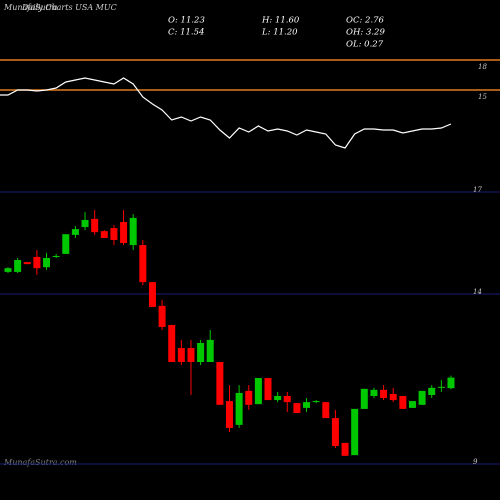 Image resolution: width=500 pixels, height=500 pixels. I want to click on y-tick-label: 14, so click(477, 292).